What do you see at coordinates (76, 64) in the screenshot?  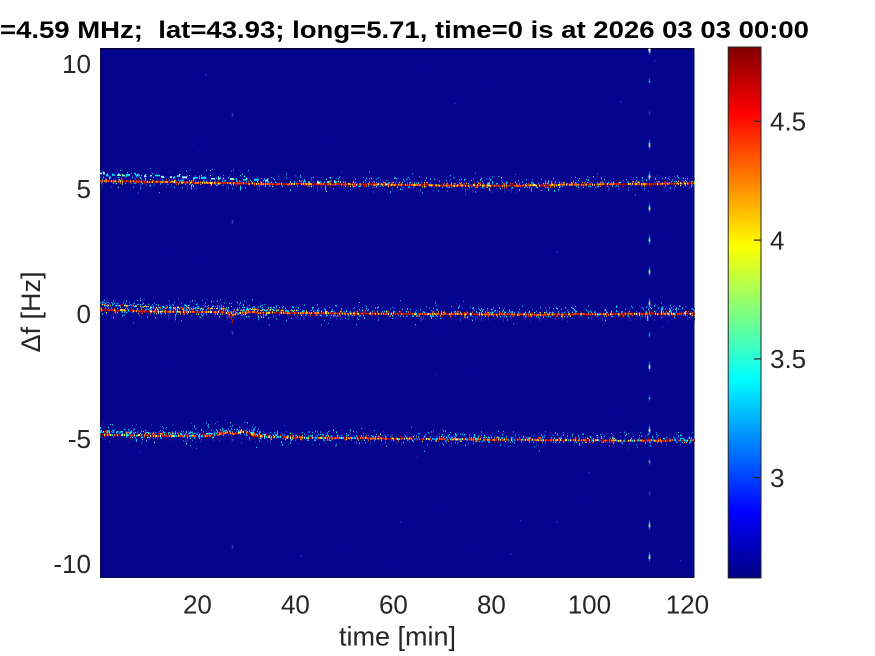 I see `svg-text: 10` at bounding box center [76, 64].